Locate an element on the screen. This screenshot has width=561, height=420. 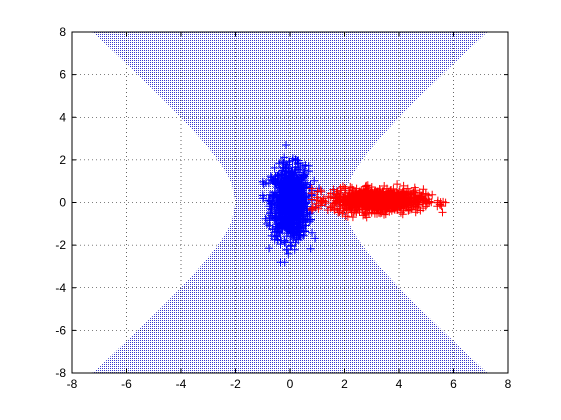
x-tick-label: -2 is located at coordinates (235, 384).